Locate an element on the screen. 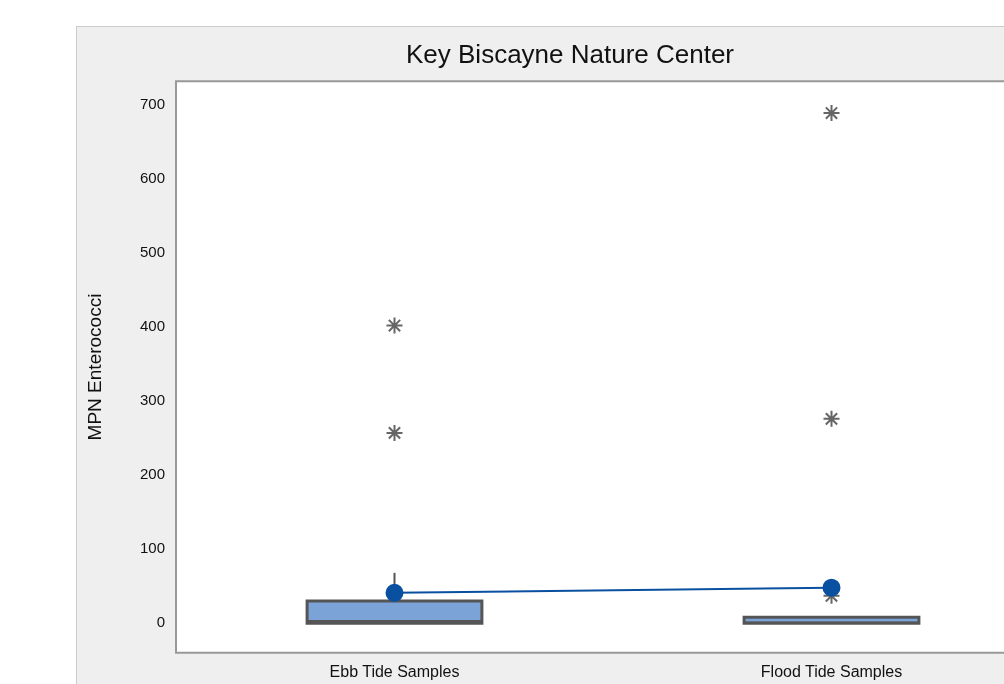  y-tick-label: 700 is located at coordinates (152, 104).